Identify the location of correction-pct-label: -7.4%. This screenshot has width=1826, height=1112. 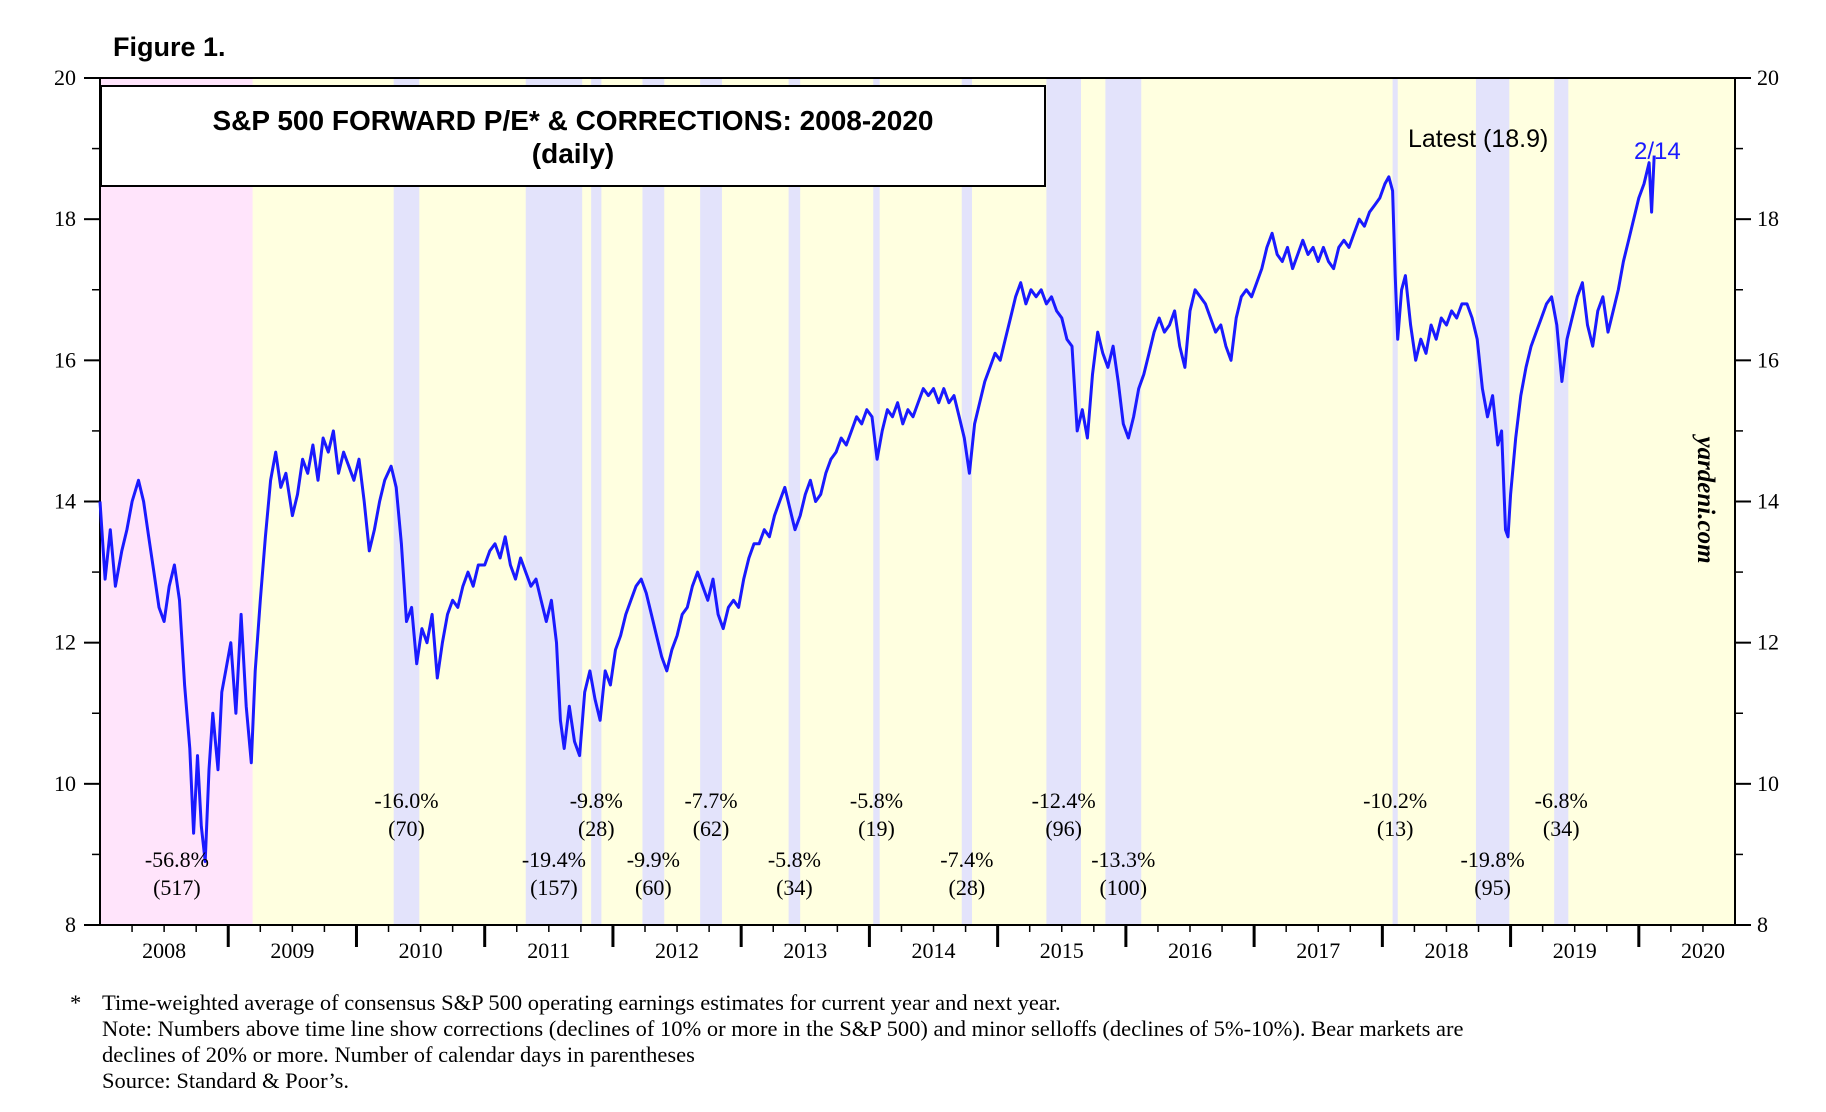
(966, 859).